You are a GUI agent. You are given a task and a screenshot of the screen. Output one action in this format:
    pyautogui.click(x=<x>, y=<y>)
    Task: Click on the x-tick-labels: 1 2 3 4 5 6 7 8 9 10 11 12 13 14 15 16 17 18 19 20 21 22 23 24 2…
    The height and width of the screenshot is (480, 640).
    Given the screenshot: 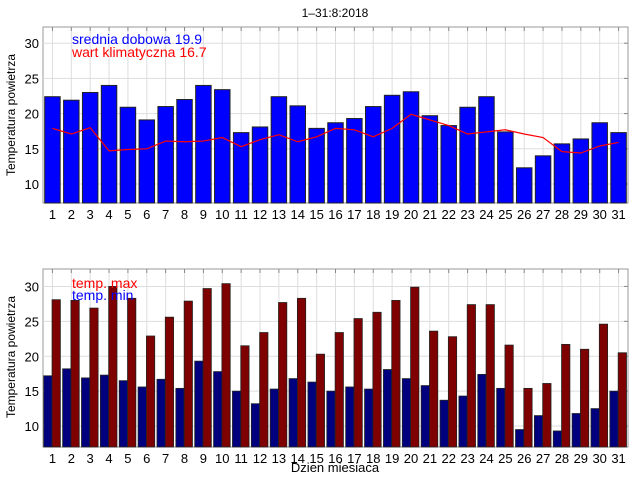 What is the action you would take?
    pyautogui.click(x=337, y=214)
    